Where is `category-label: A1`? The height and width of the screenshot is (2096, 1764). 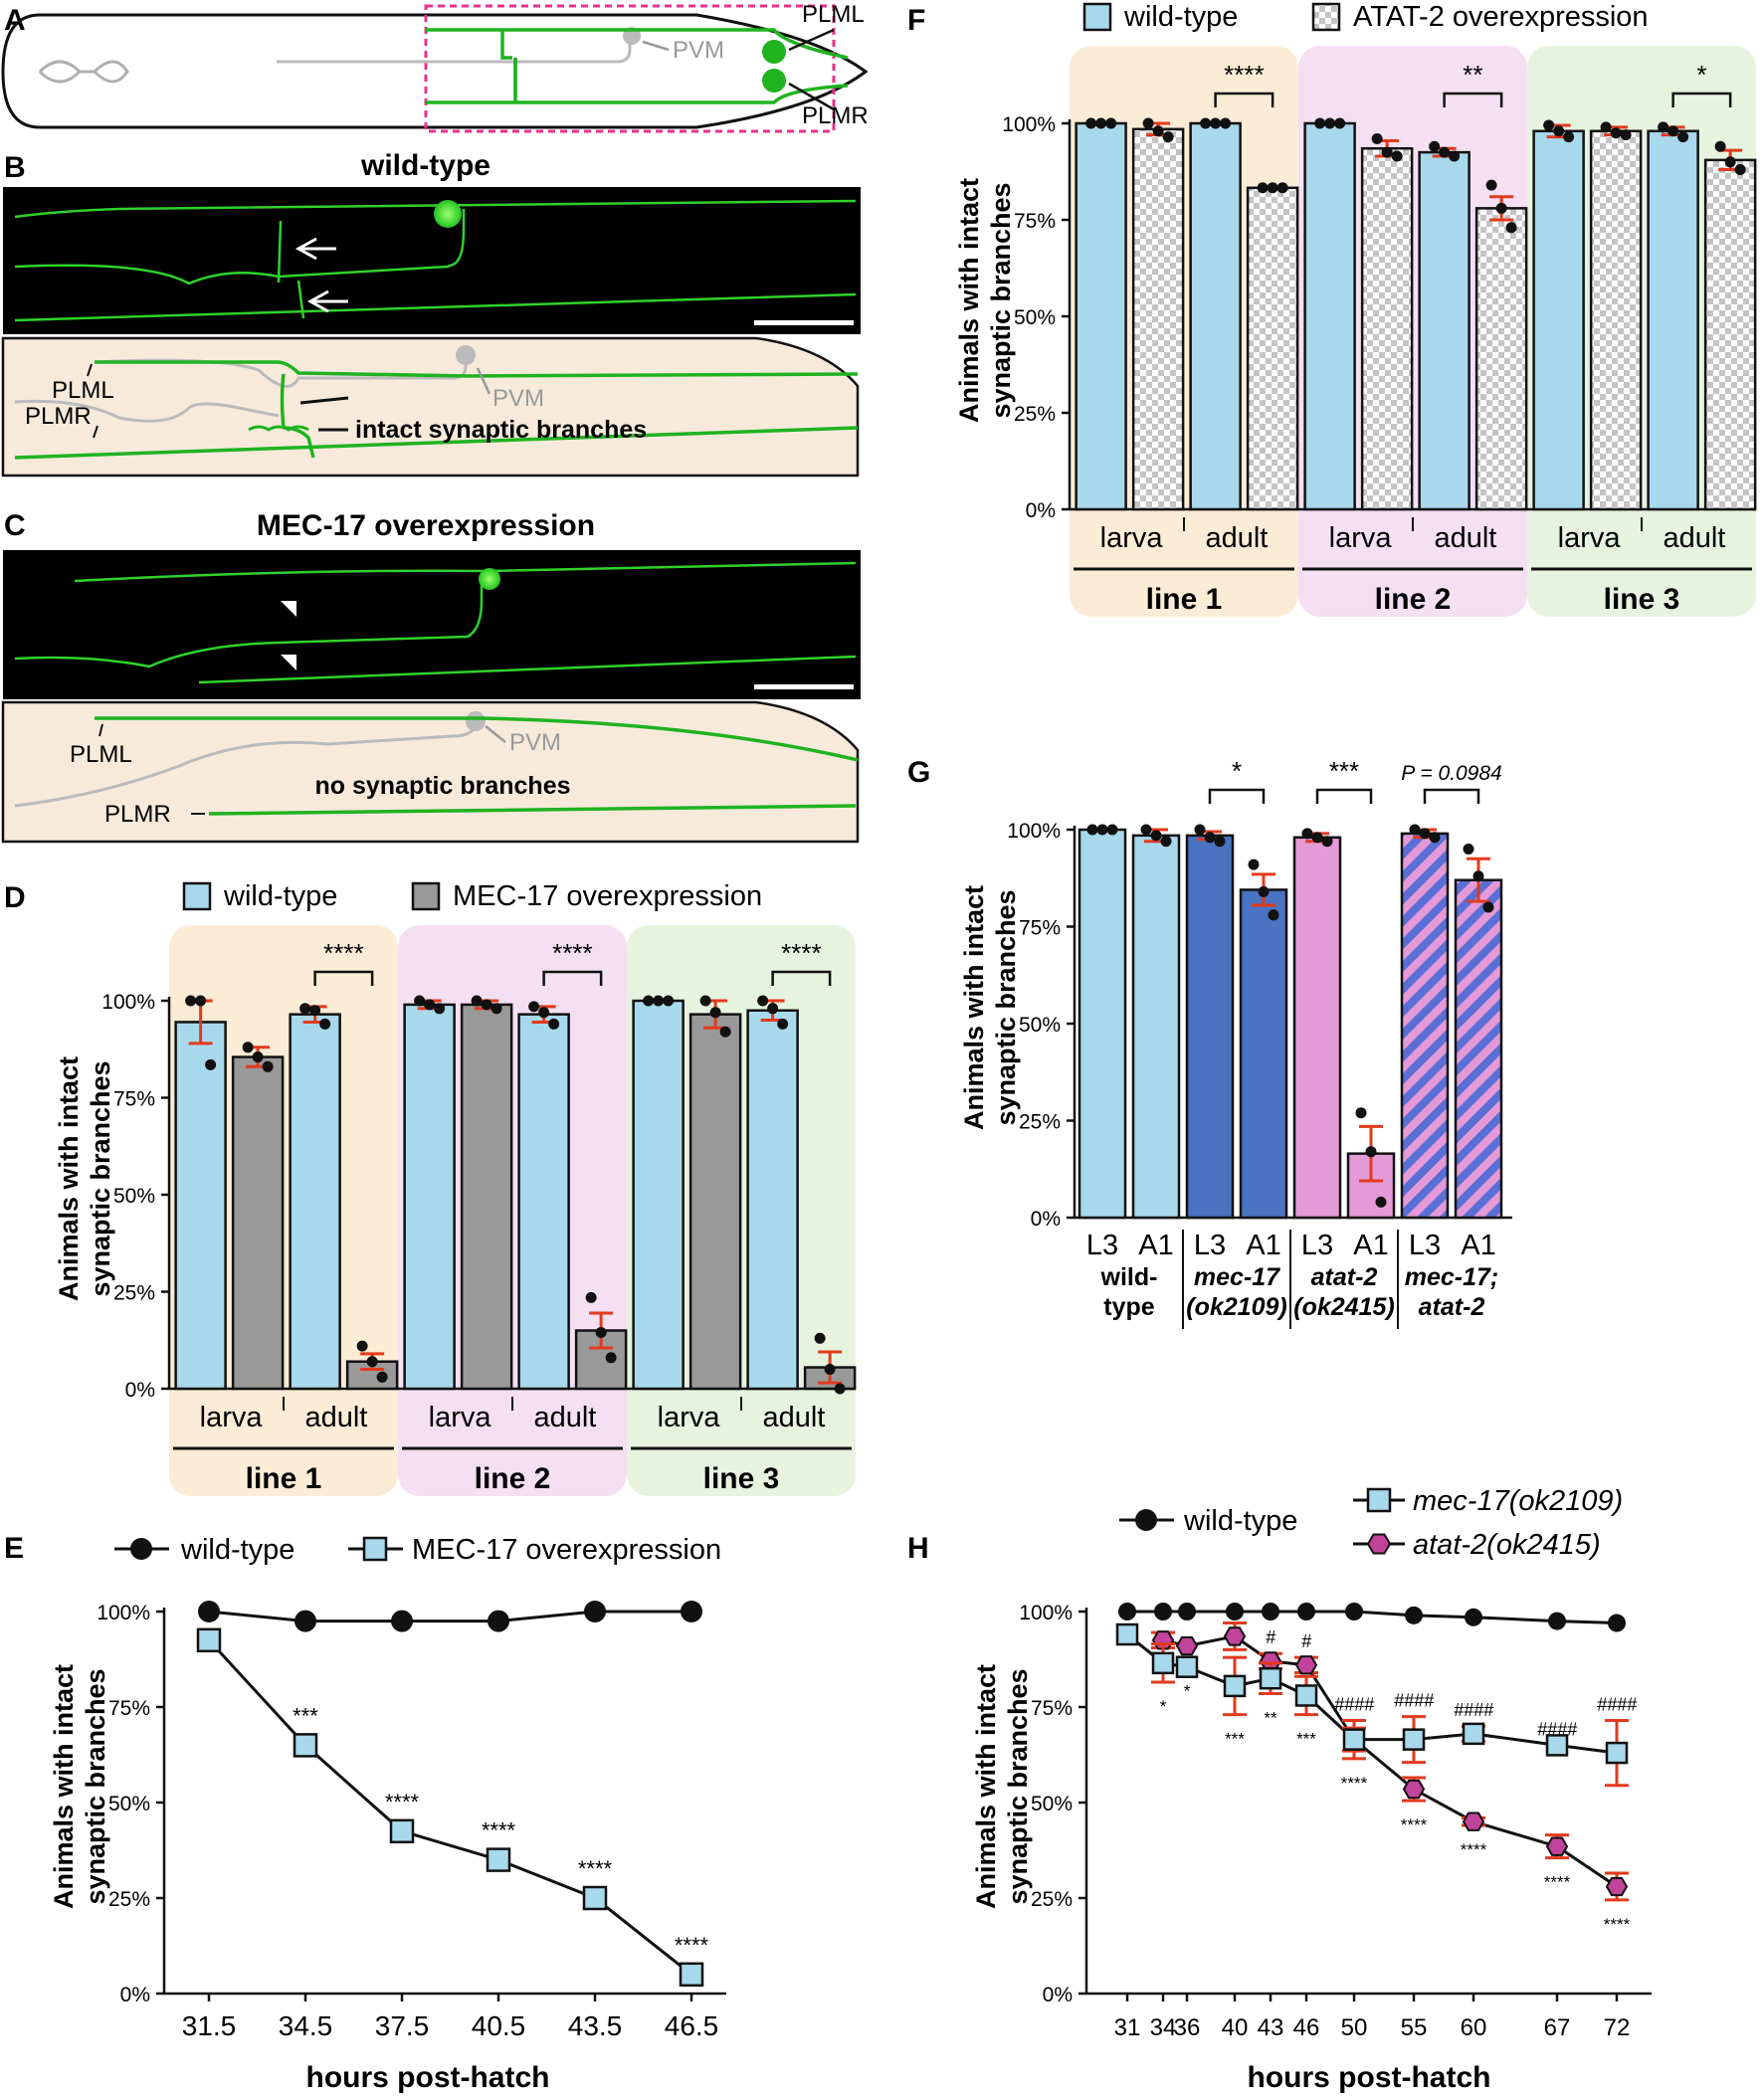
category-label: A1 is located at coordinates (1263, 1245).